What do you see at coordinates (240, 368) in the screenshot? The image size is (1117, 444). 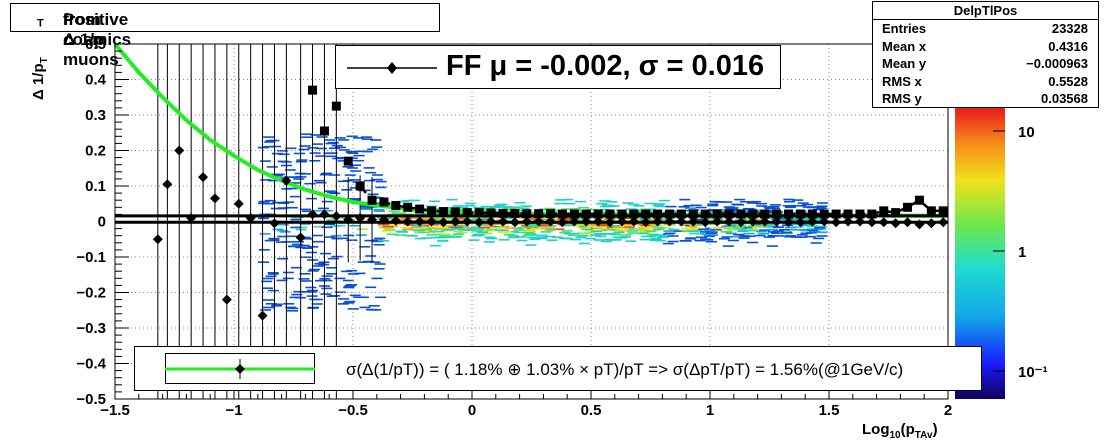 I see `legend-swatch` at bounding box center [240, 368].